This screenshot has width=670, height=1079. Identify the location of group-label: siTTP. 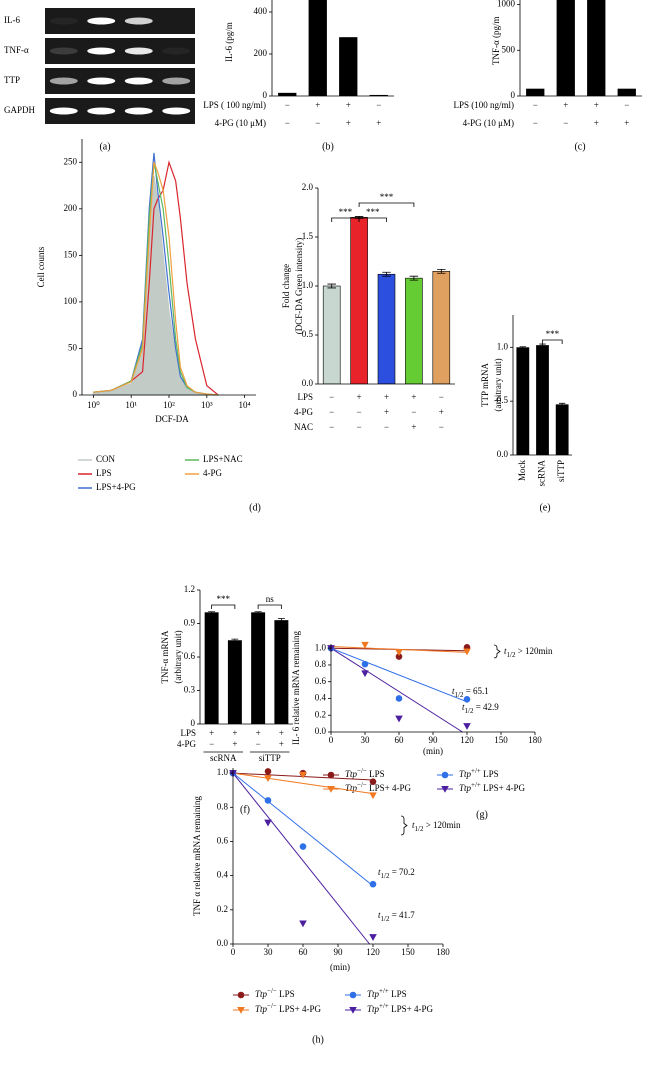
(270, 758).